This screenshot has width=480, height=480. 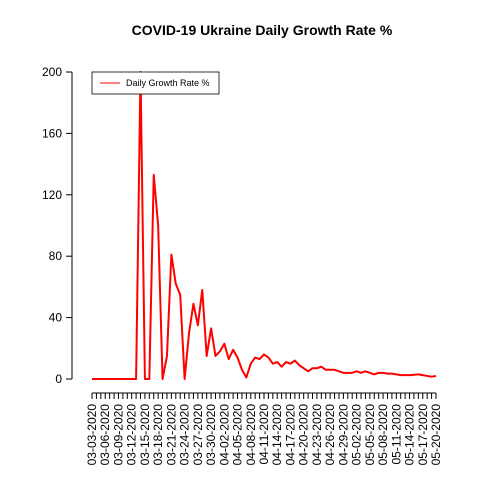 What do you see at coordinates (264, 434) in the screenshot?
I see `x-tick-label: 04-11-2020` at bounding box center [264, 434].